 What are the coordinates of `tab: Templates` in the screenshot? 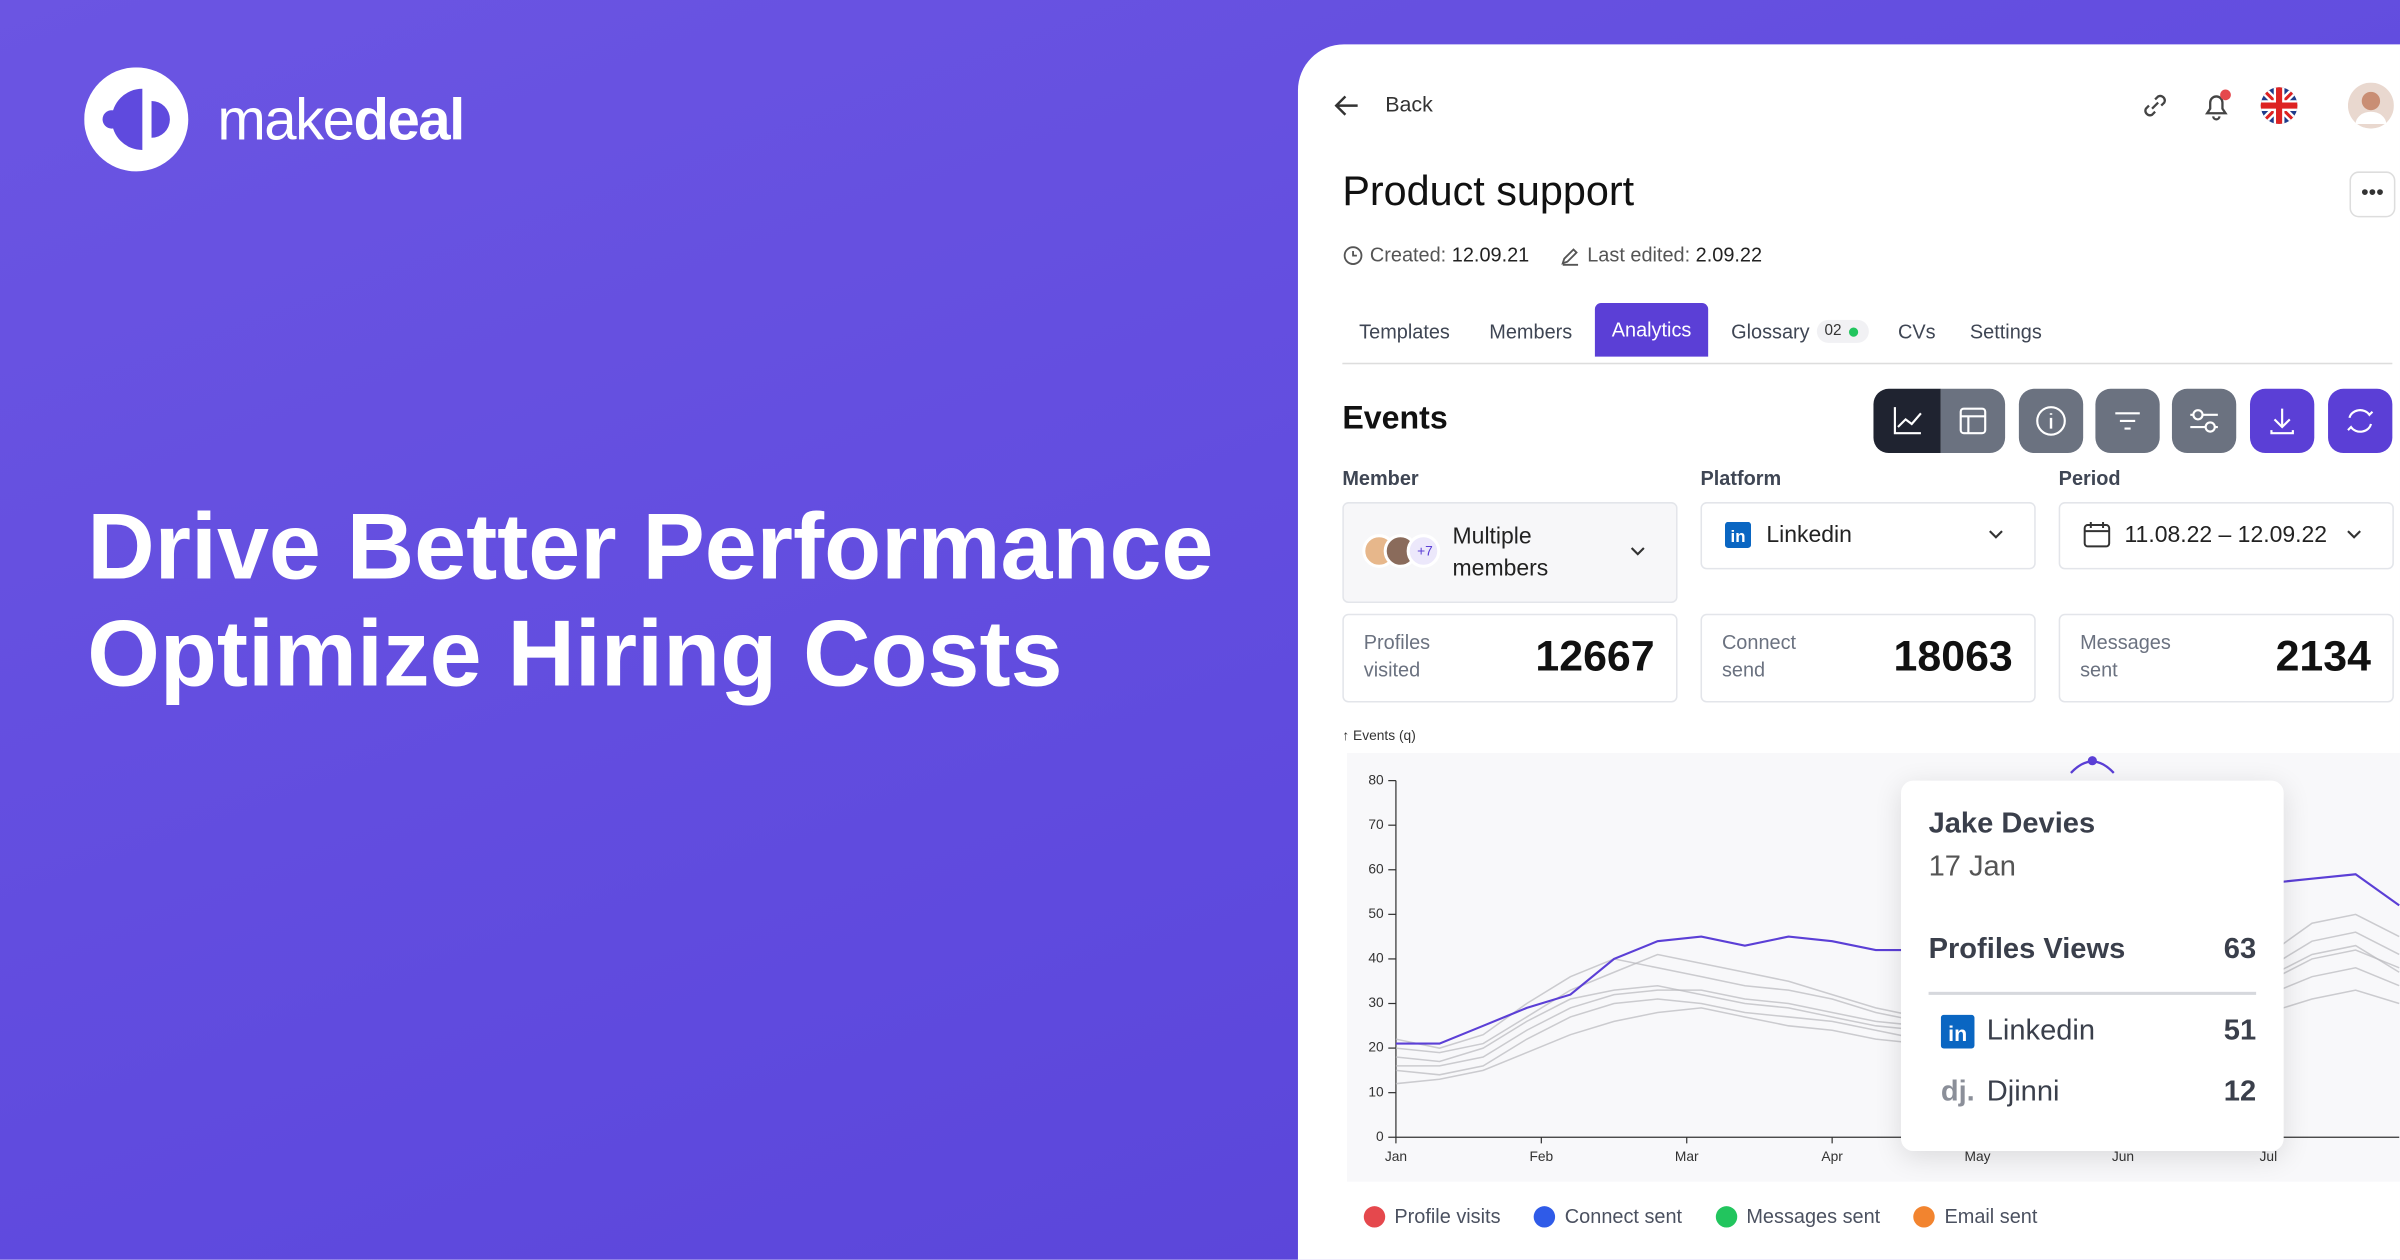 It's located at (1404, 331).